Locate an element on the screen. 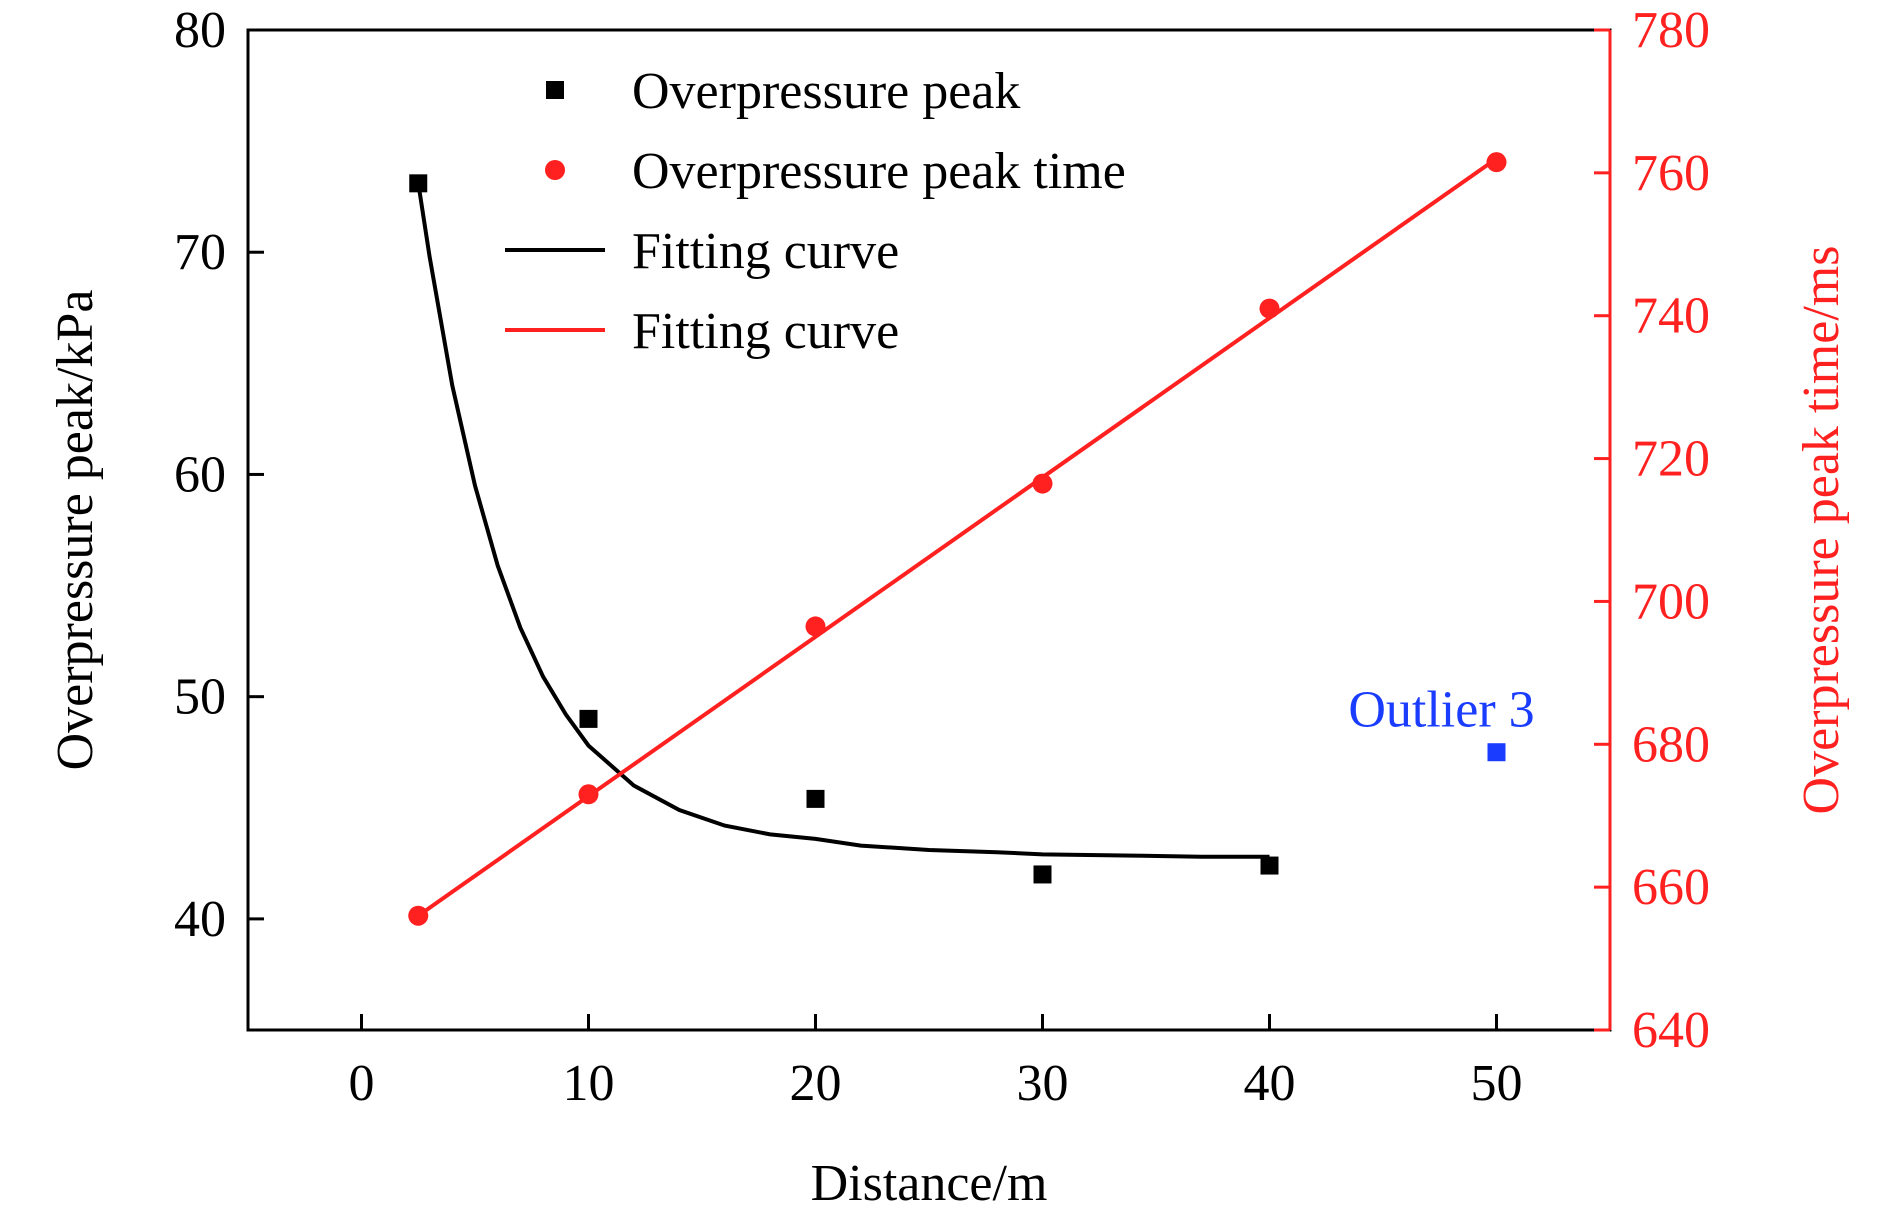 This screenshot has height=1217, width=1890. annotations: Outlier 3 is located at coordinates (1441, 710).